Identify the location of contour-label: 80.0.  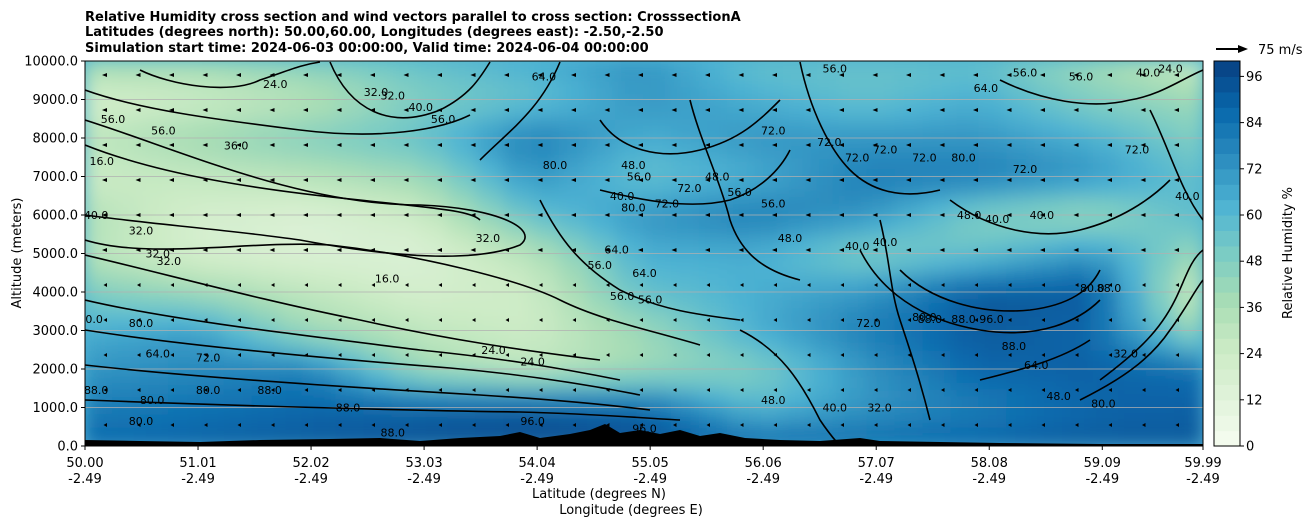
(90, 319).